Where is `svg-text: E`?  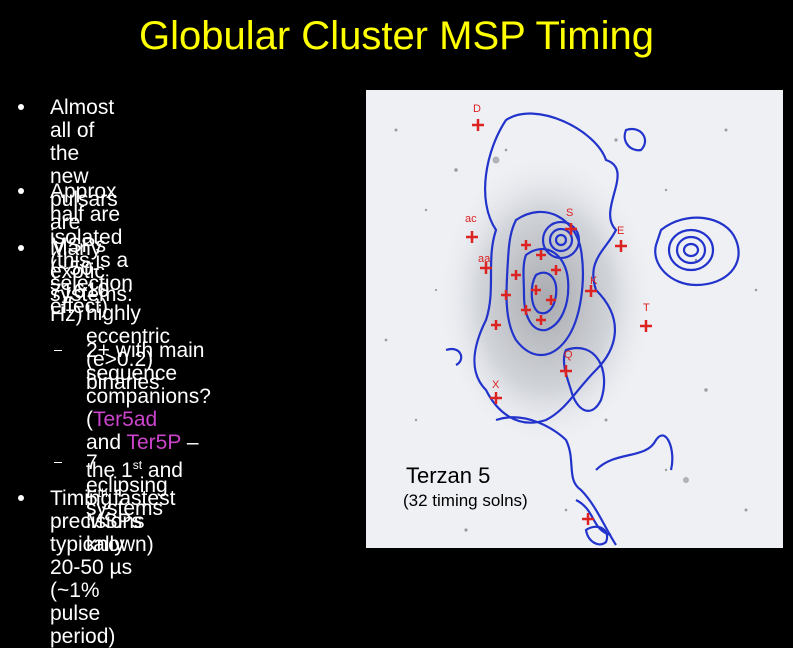 svg-text: E is located at coordinates (620, 231).